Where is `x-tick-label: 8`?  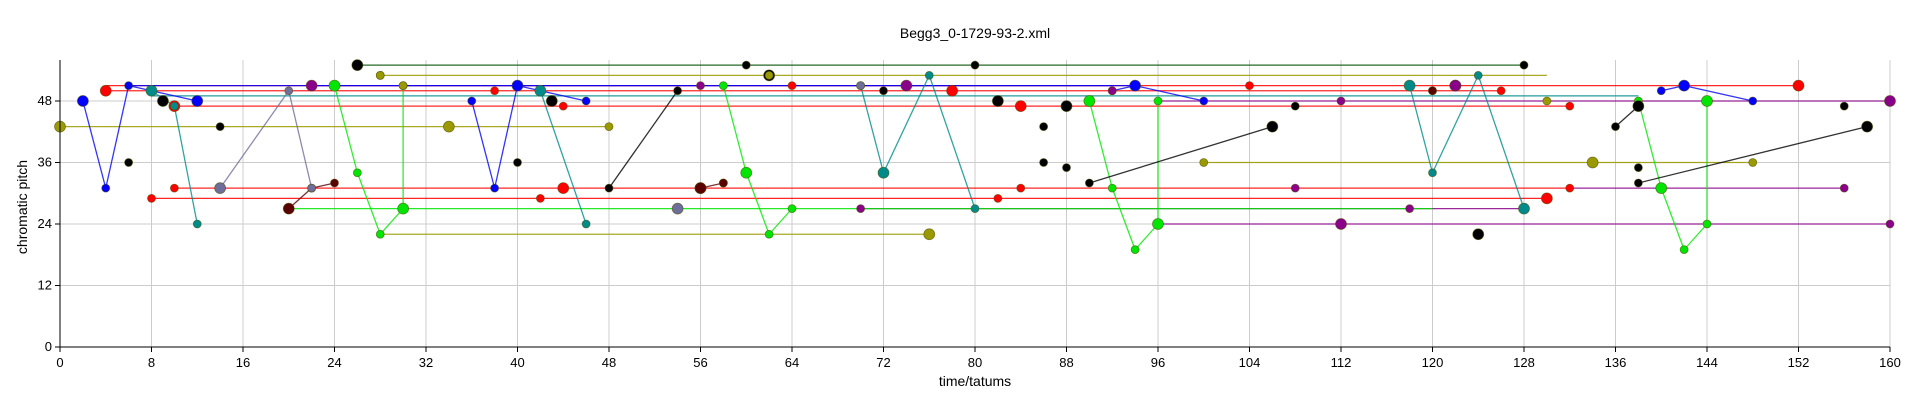
x-tick-label: 8 is located at coordinates (151, 362).